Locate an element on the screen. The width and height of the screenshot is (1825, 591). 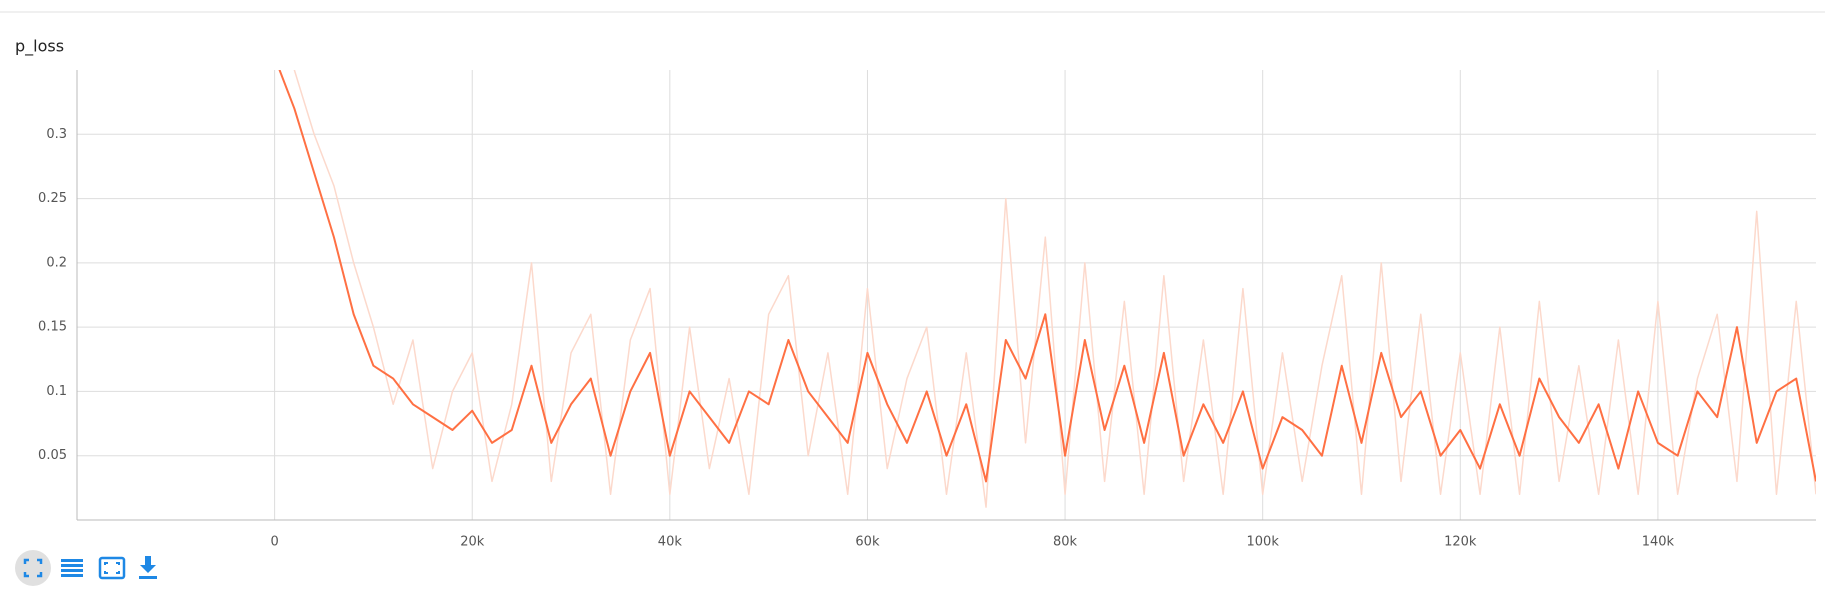
y-tick-label: 0.1 is located at coordinates (56, 391).